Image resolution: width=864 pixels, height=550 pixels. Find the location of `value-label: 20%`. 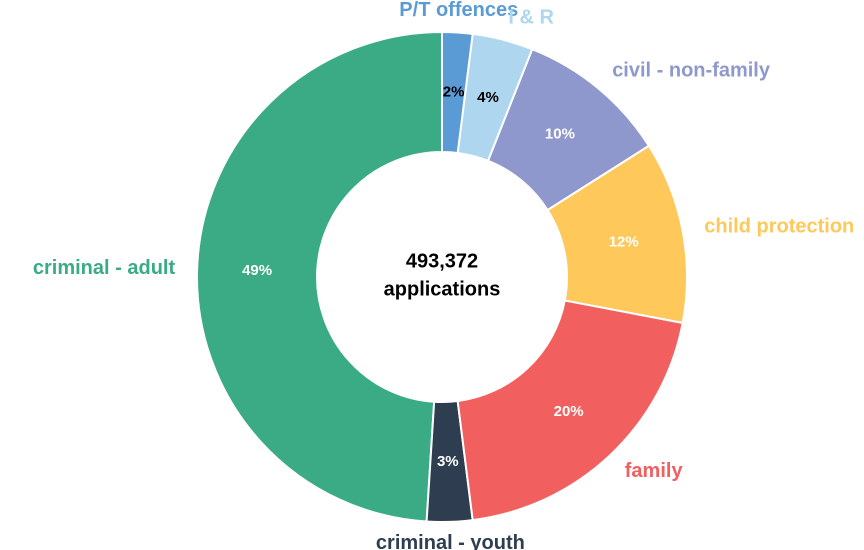

value-label: 20% is located at coordinates (569, 411).